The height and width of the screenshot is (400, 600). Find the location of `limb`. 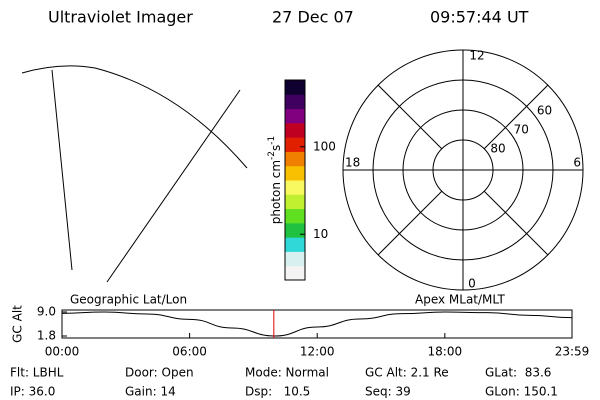

limb is located at coordinates (134, 117).